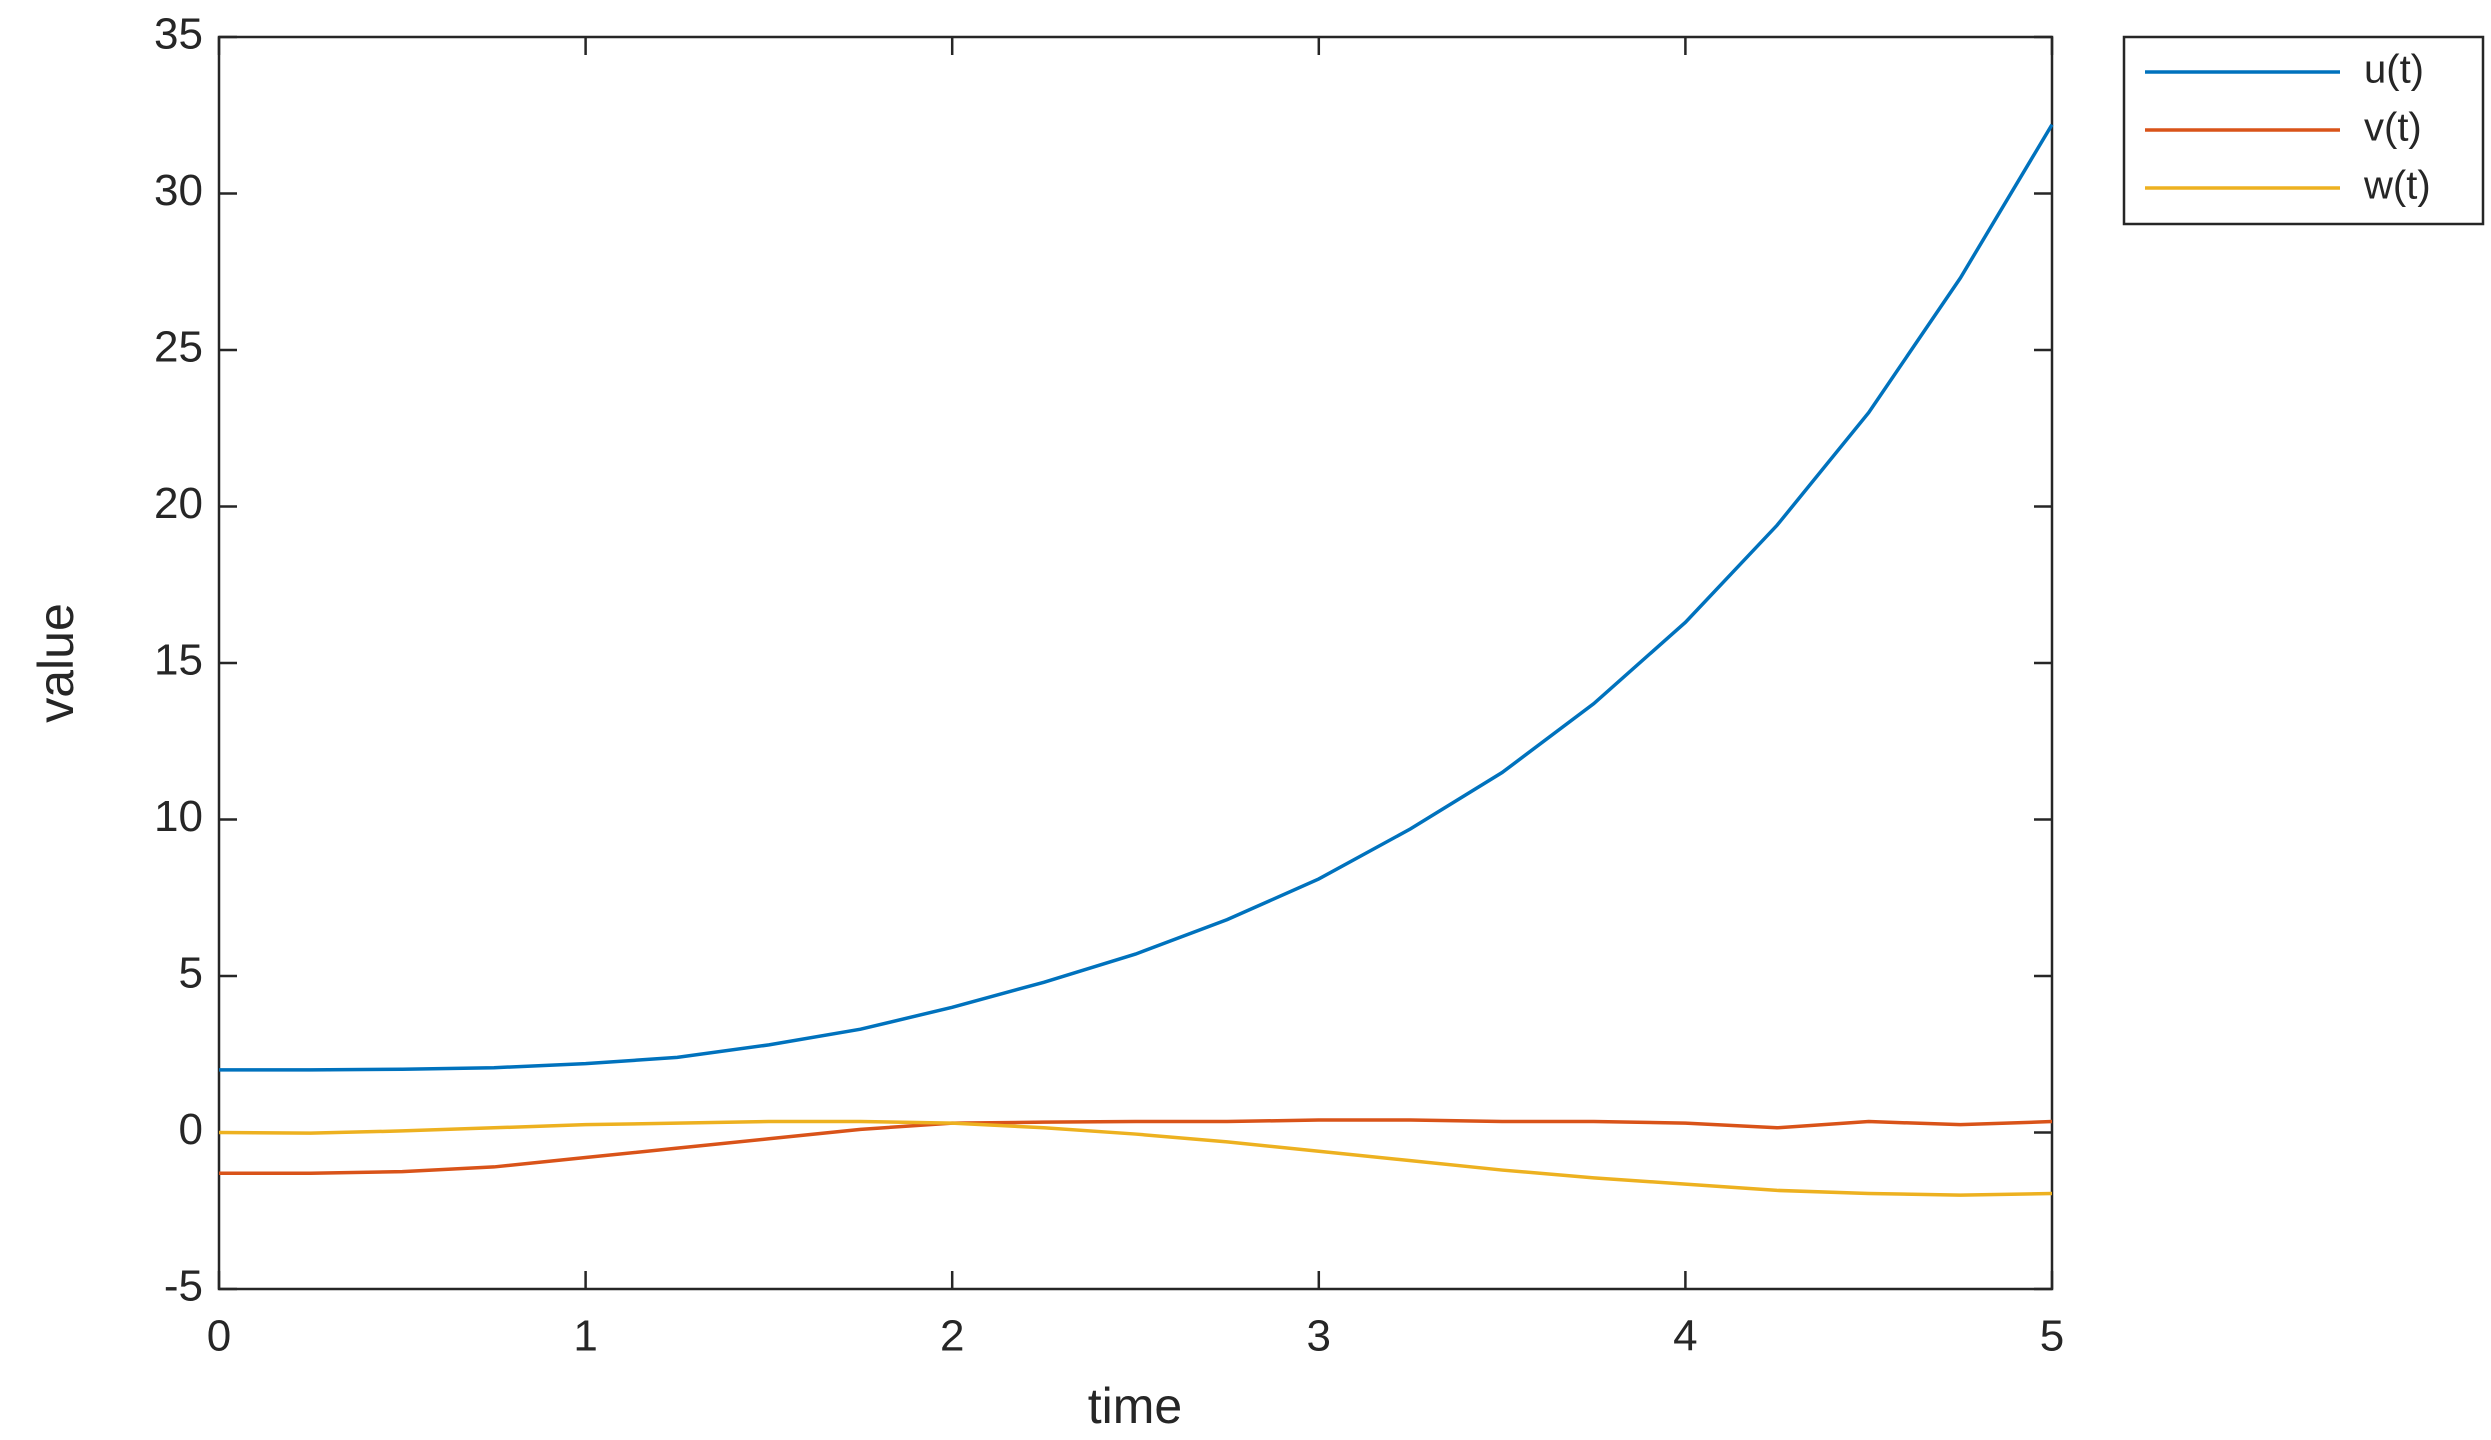 This screenshot has width=2491, height=1440. What do you see at coordinates (178, 503) in the screenshot?
I see `y-tick-label: 20` at bounding box center [178, 503].